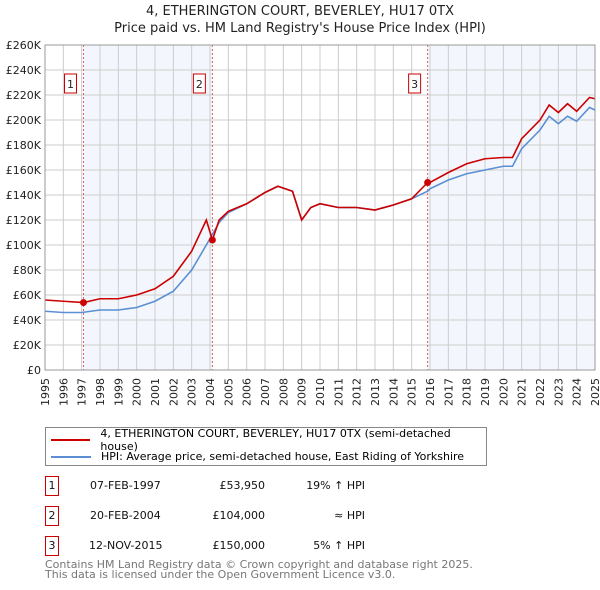 The width and height of the screenshot is (600, 590). What do you see at coordinates (393, 392) in the screenshot?
I see `x-tick-label: 2014` at bounding box center [393, 392].